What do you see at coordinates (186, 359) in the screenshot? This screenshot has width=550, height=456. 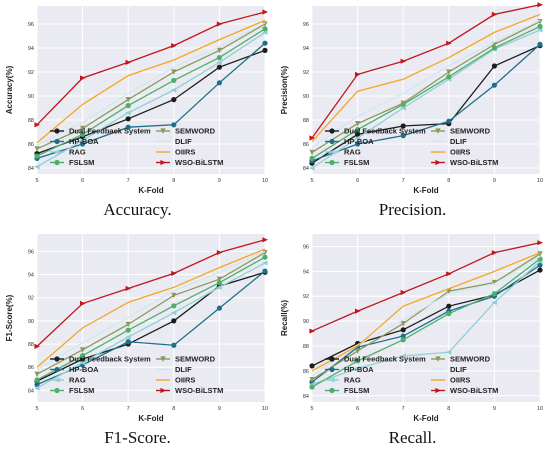 I see `legend-item: SEMWORD` at bounding box center [186, 359].